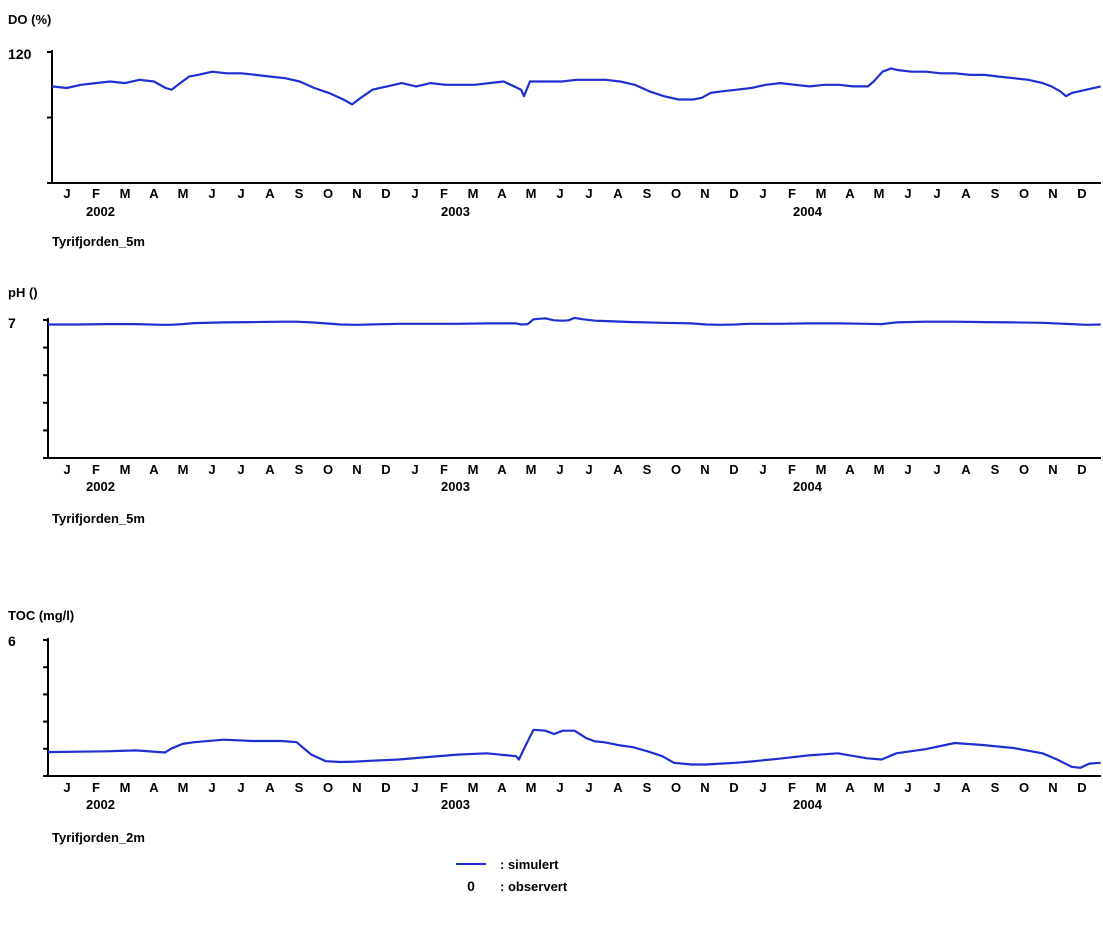 The image size is (1103, 930). What do you see at coordinates (529, 864) in the screenshot?
I see `legend-label-simulated: : simulert` at bounding box center [529, 864].